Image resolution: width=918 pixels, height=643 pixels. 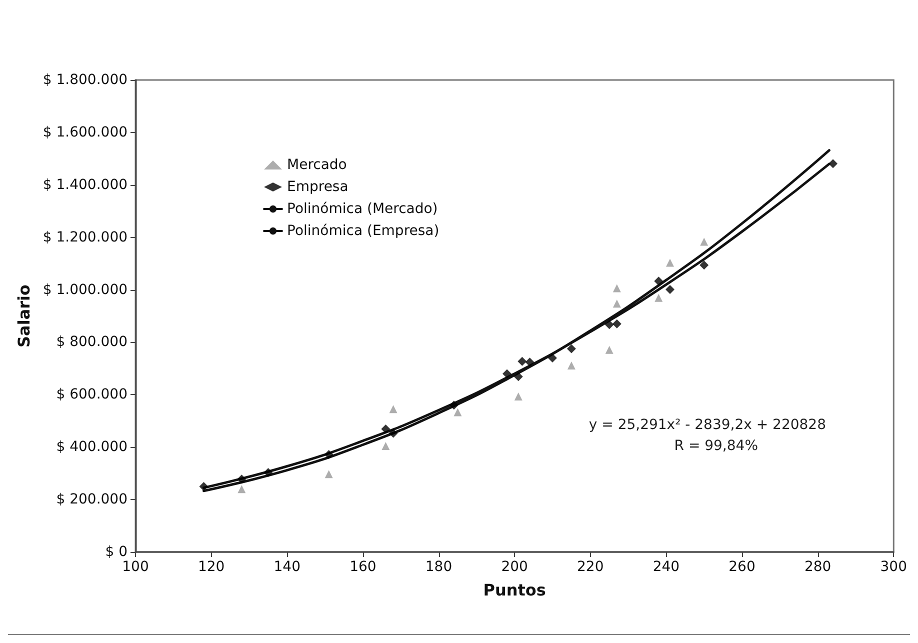 I want to click on x-tick-label: 160, so click(x=363, y=567).